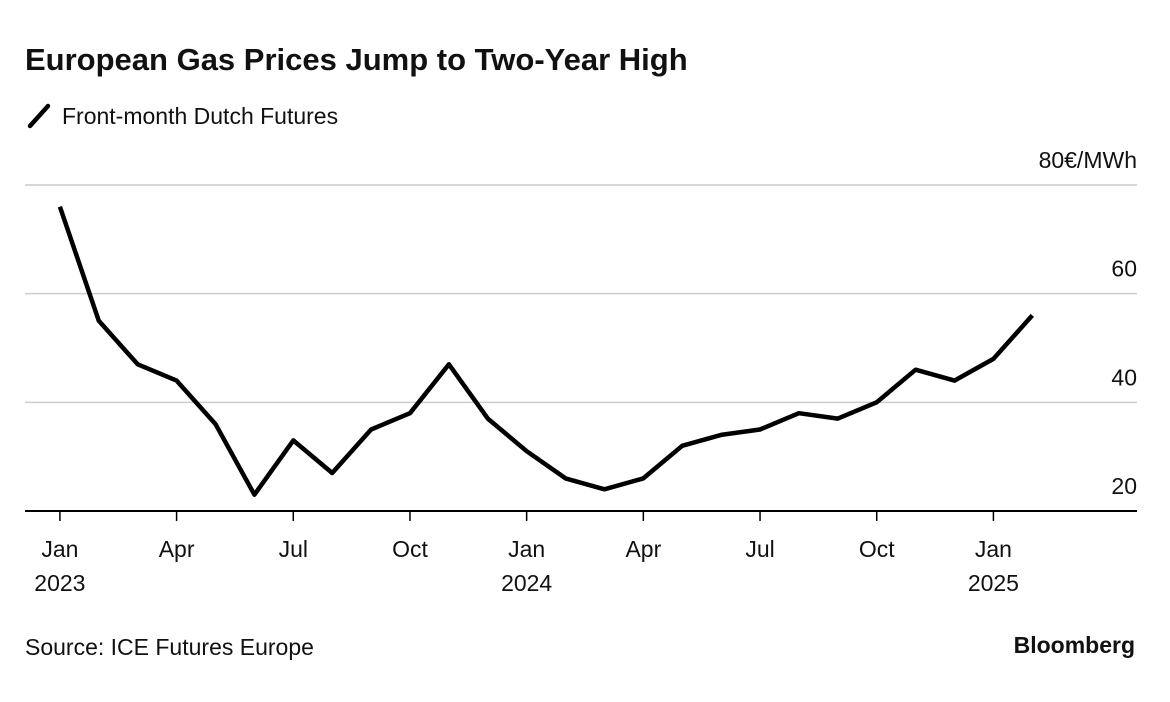 This screenshot has width=1170, height=702. What do you see at coordinates (993, 583) in the screenshot?
I see `x-tick-label-line: 2025` at bounding box center [993, 583].